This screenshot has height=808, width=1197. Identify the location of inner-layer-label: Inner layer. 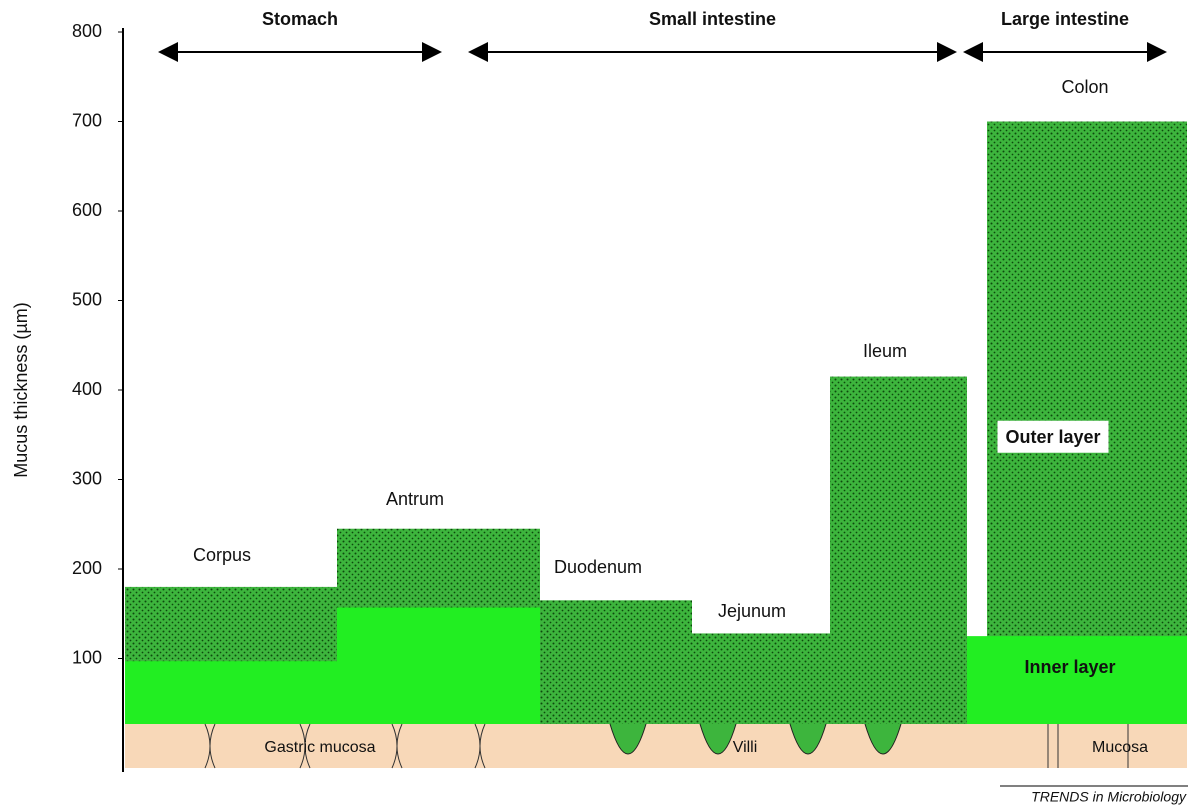
(1069, 667).